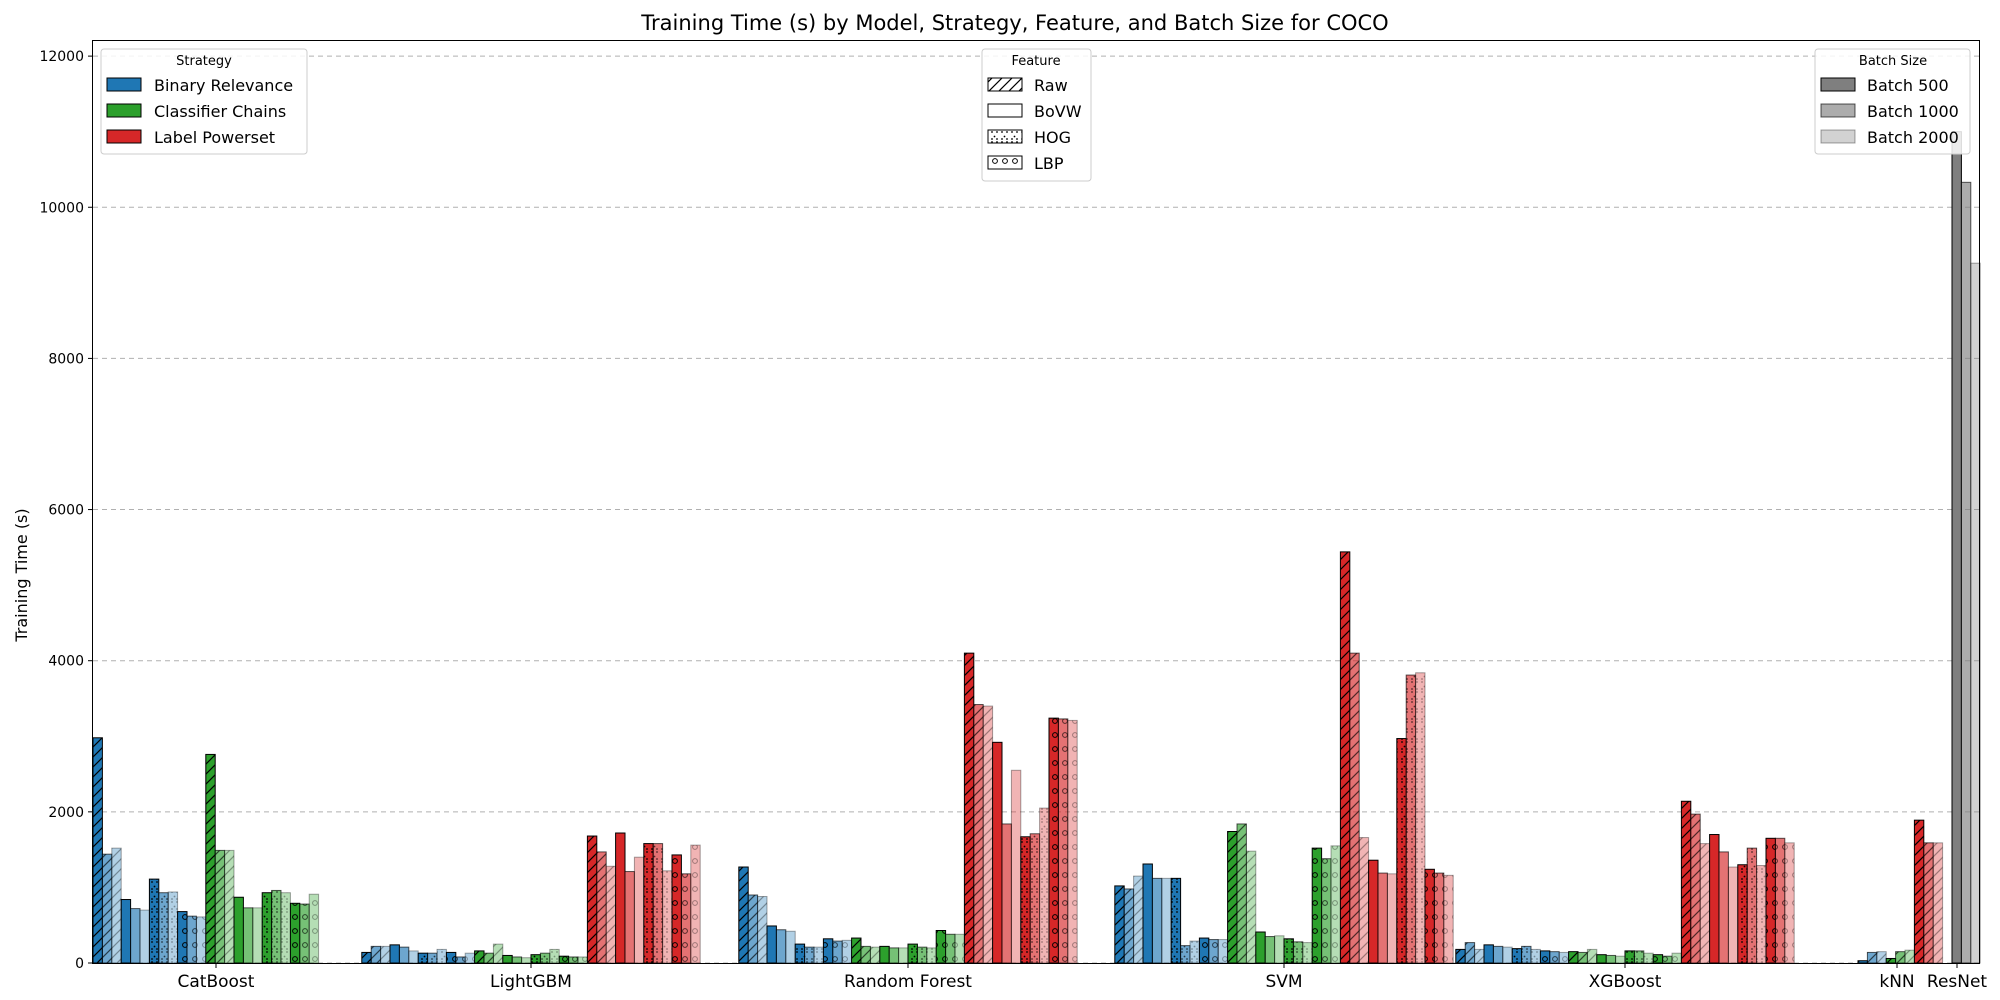 The width and height of the screenshot is (2000, 1000). What do you see at coordinates (1761, 914) in the screenshot?
I see `bar-xgboost-label-powerset-hog-batch-2000` at bounding box center [1761, 914].